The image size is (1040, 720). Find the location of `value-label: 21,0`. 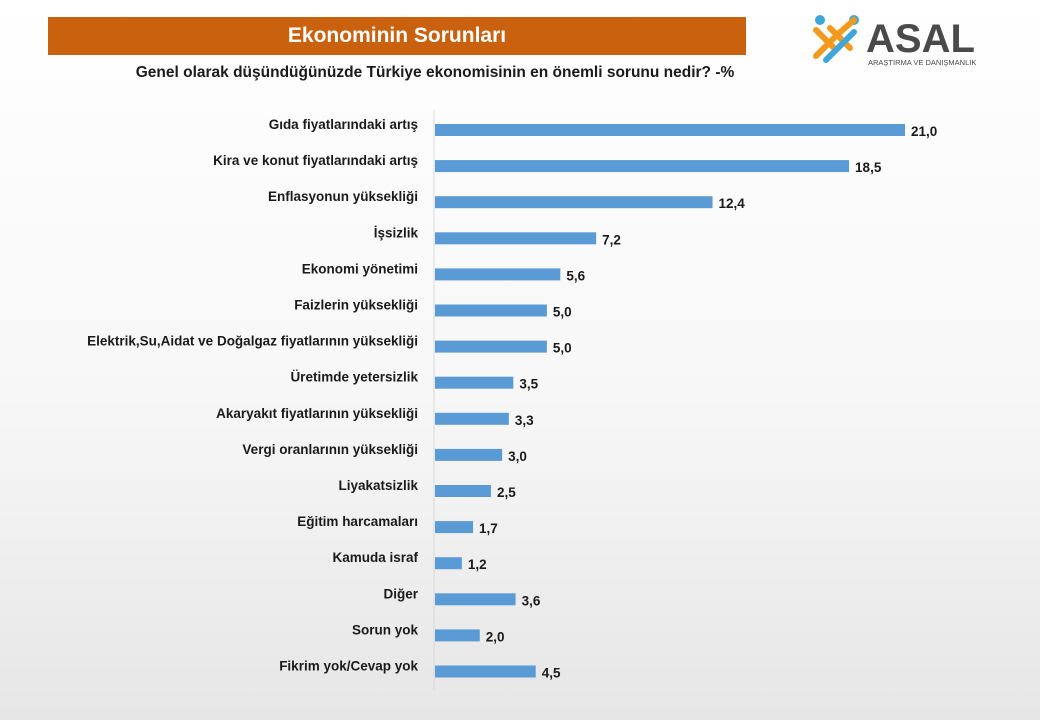

value-label: 21,0 is located at coordinates (924, 131).